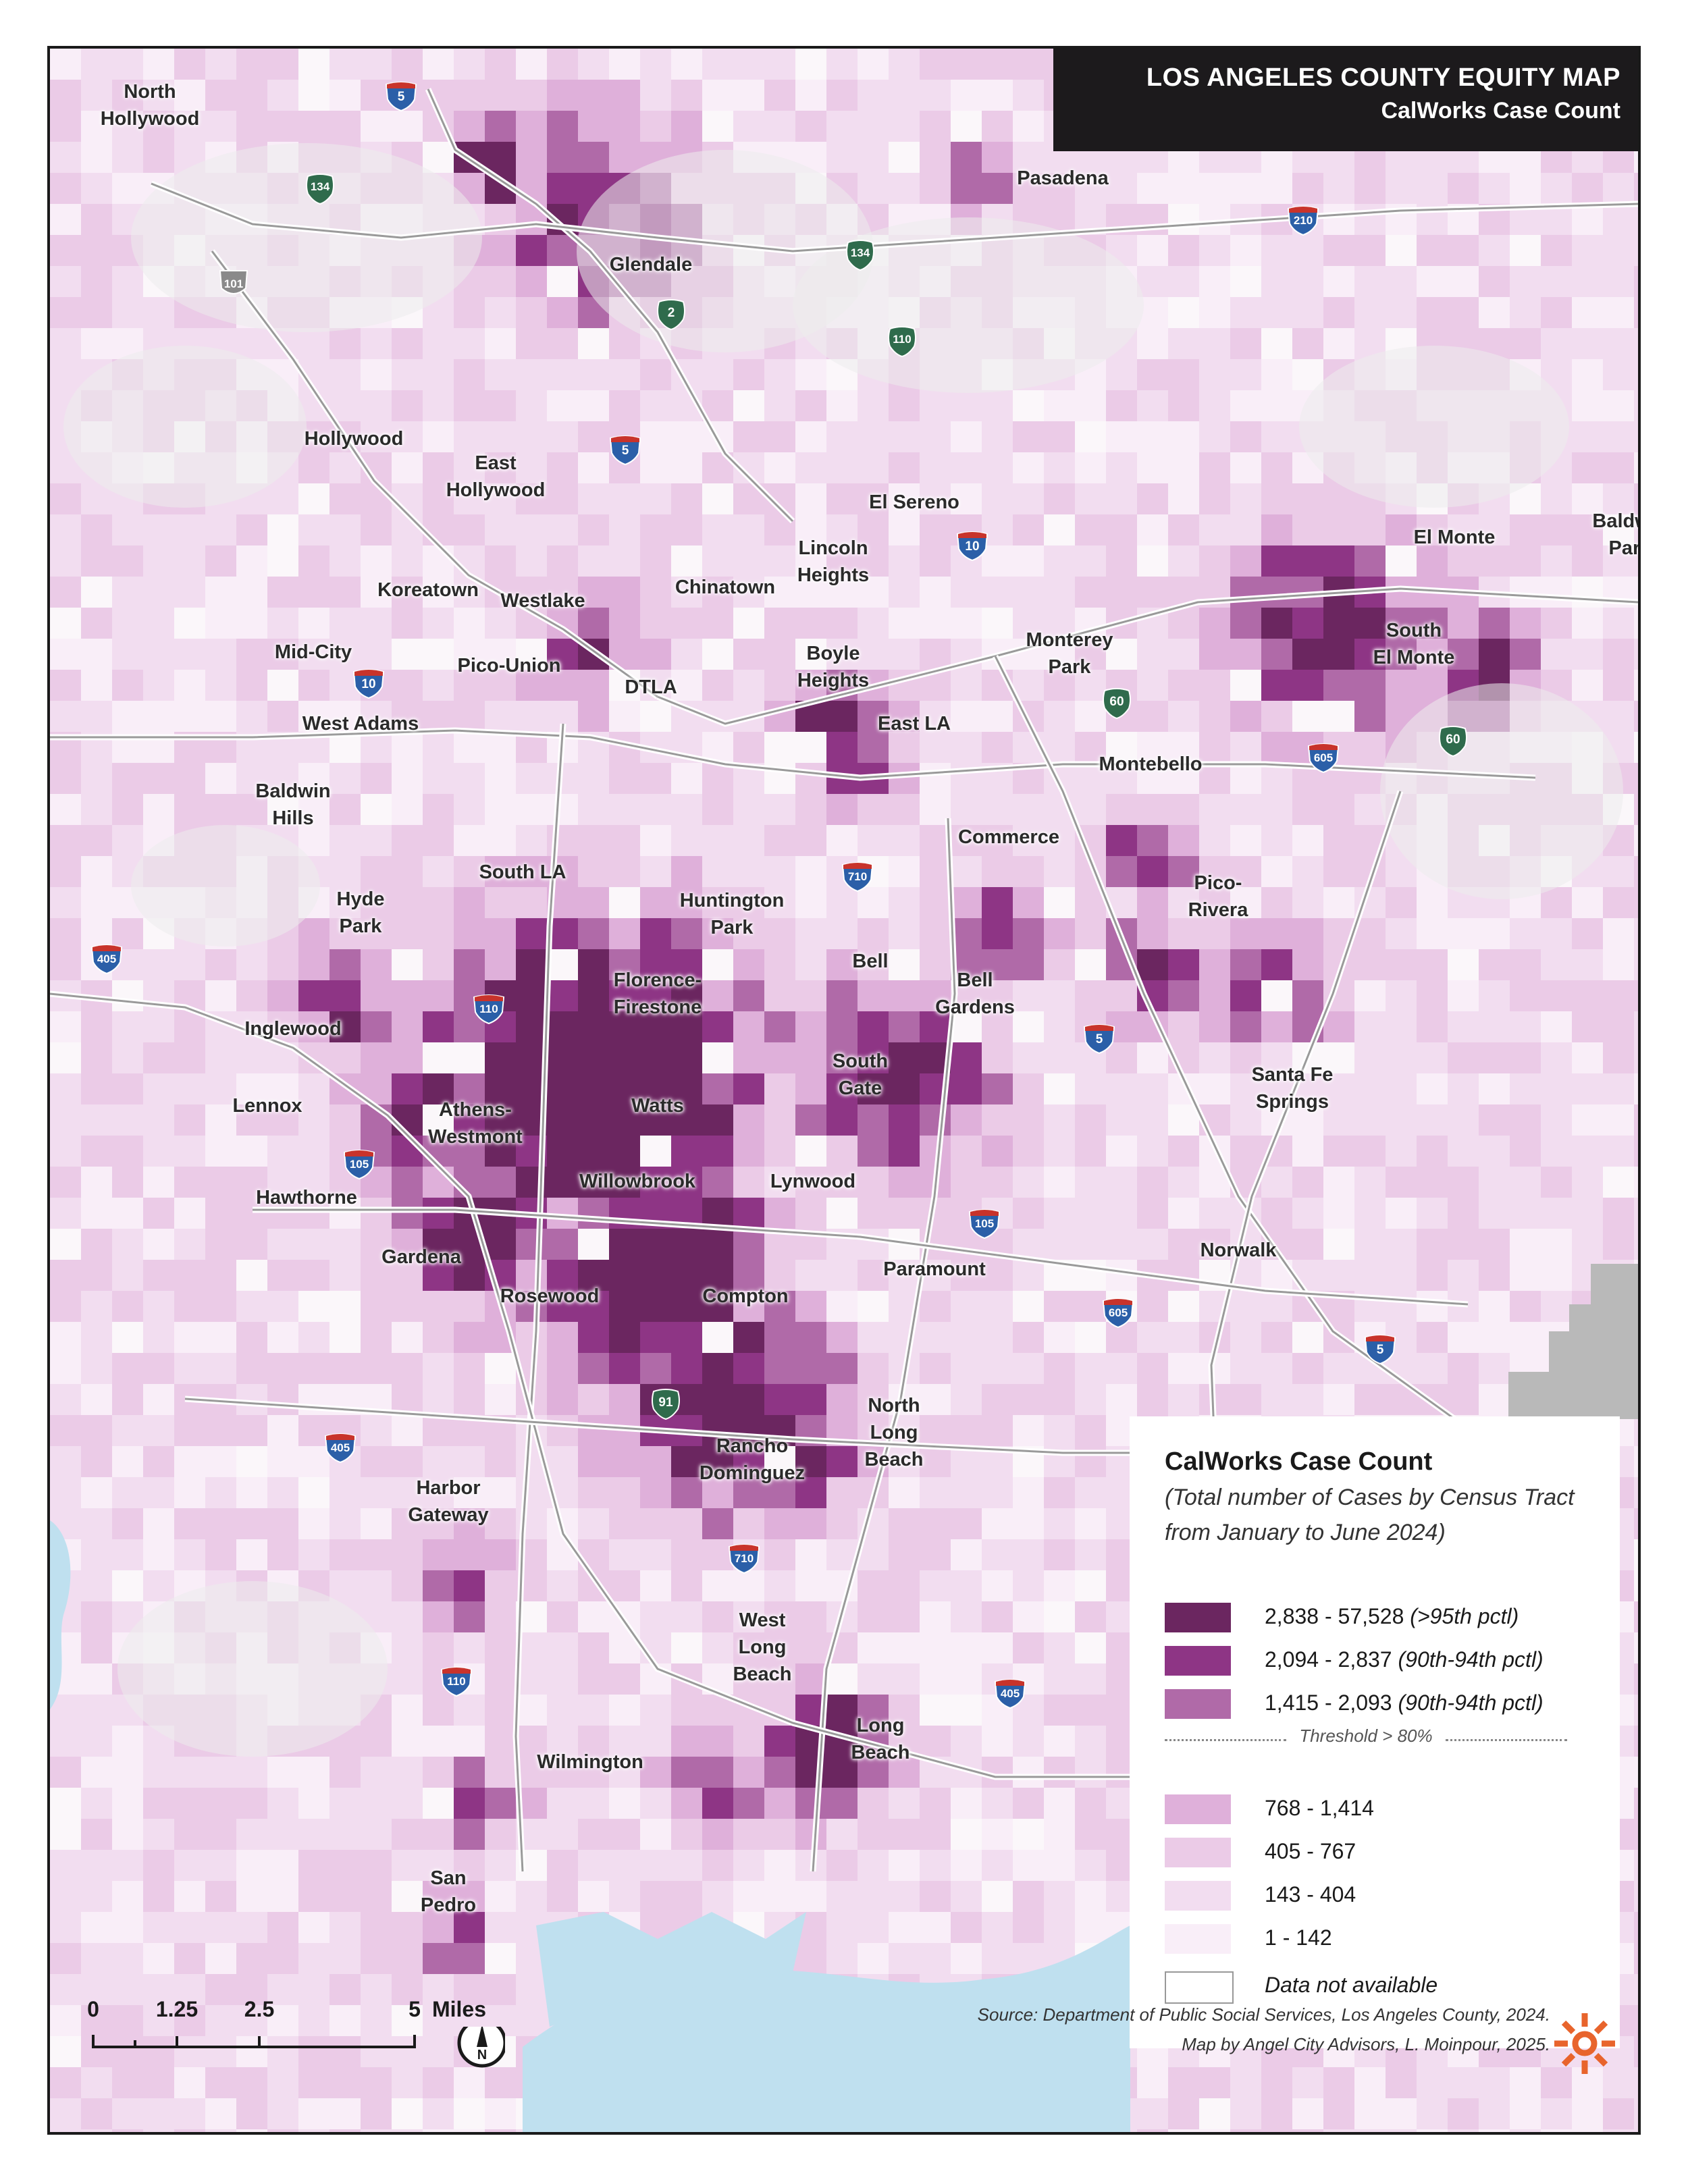 This screenshot has width=1688, height=2184. I want to click on place-label-santa-fe-springs: Santa Fe Springs, so click(1292, 1088).